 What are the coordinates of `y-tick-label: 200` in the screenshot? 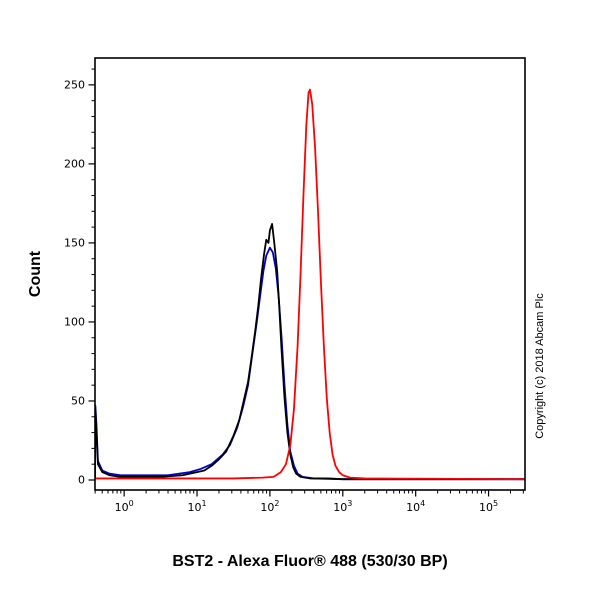 It's located at (74, 163).